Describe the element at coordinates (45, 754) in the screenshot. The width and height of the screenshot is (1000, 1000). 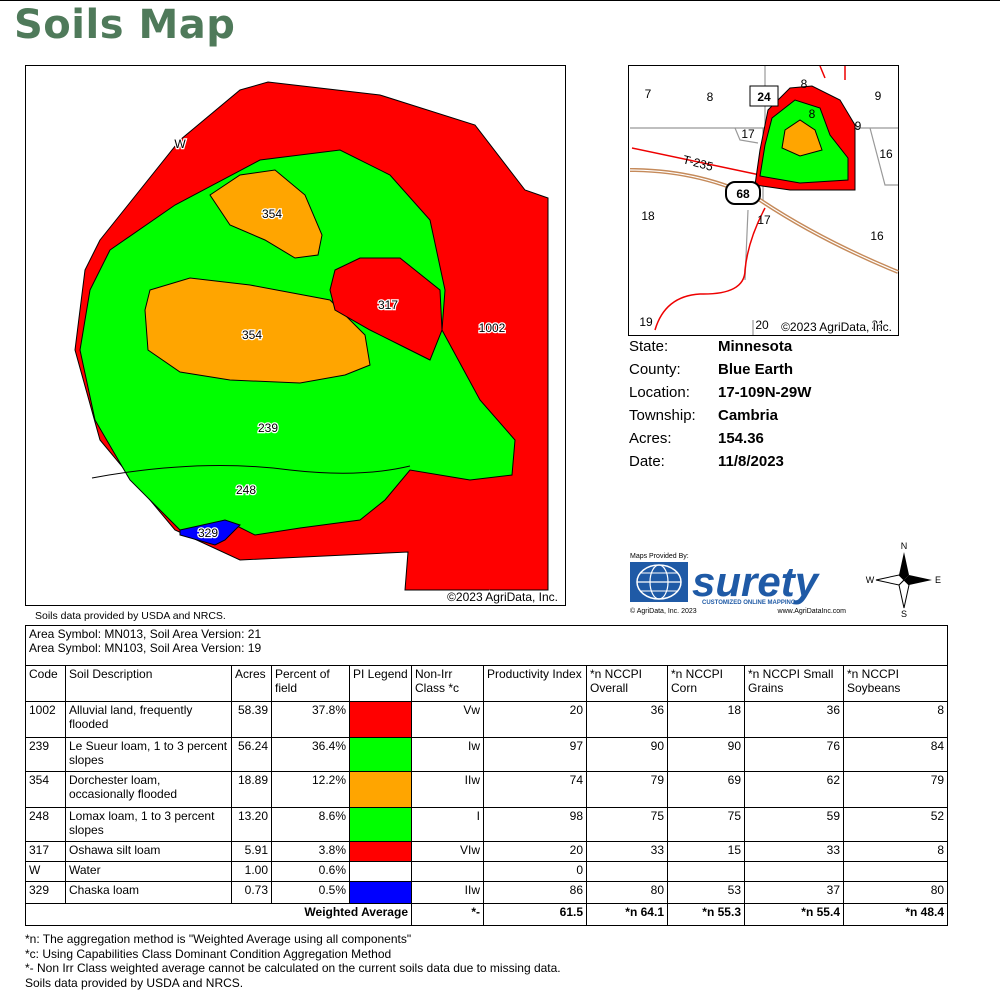
I see `table-cell: 239` at that location.